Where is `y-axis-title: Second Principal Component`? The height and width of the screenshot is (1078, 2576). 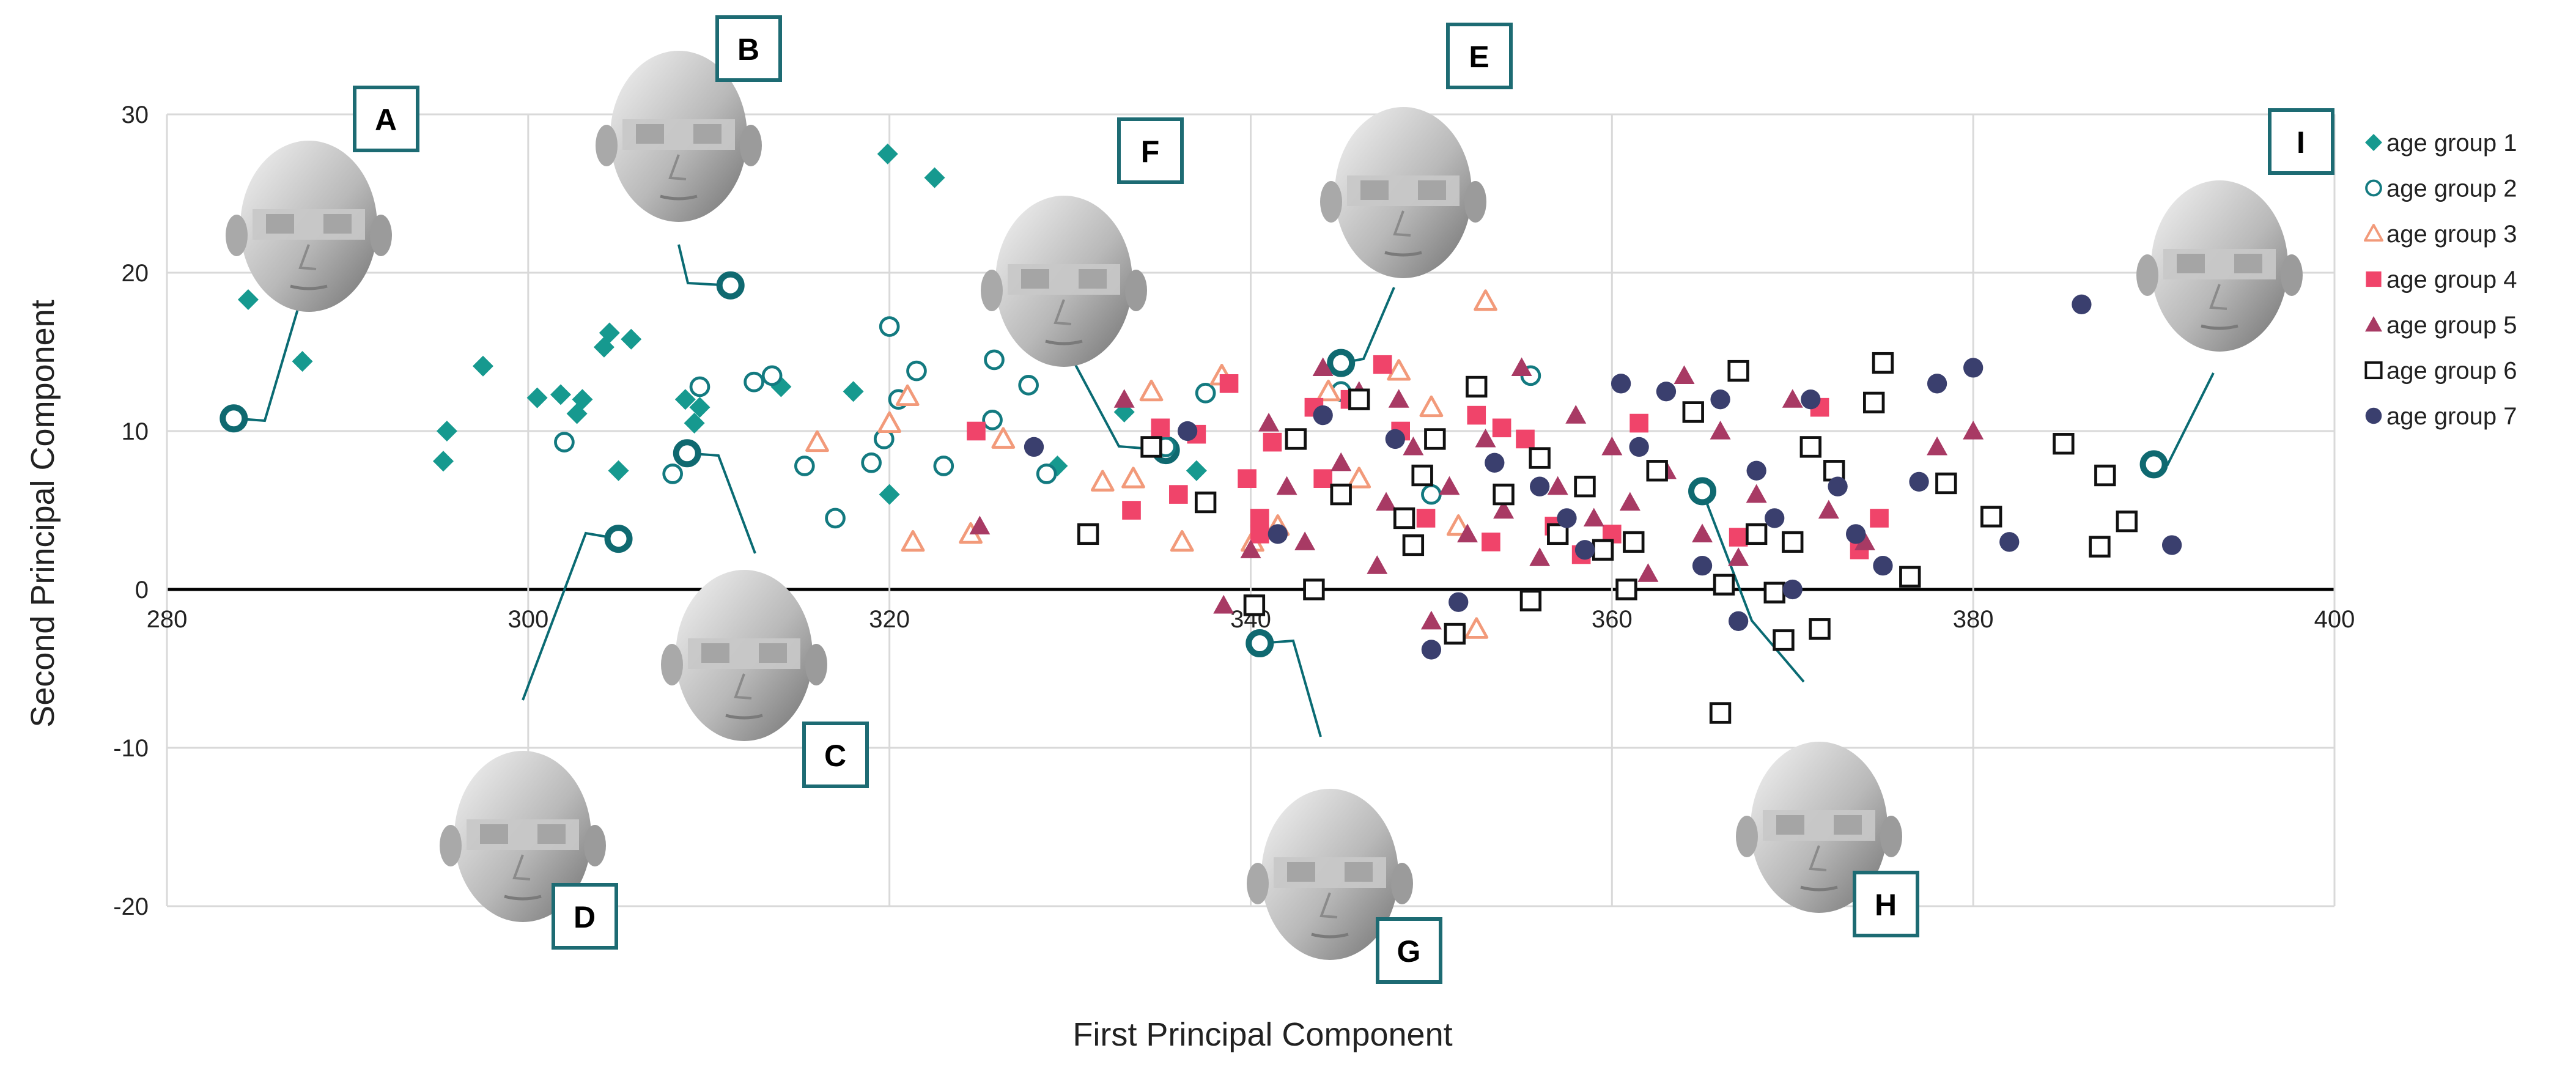
y-axis-title: Second Principal Component is located at coordinates (42, 513).